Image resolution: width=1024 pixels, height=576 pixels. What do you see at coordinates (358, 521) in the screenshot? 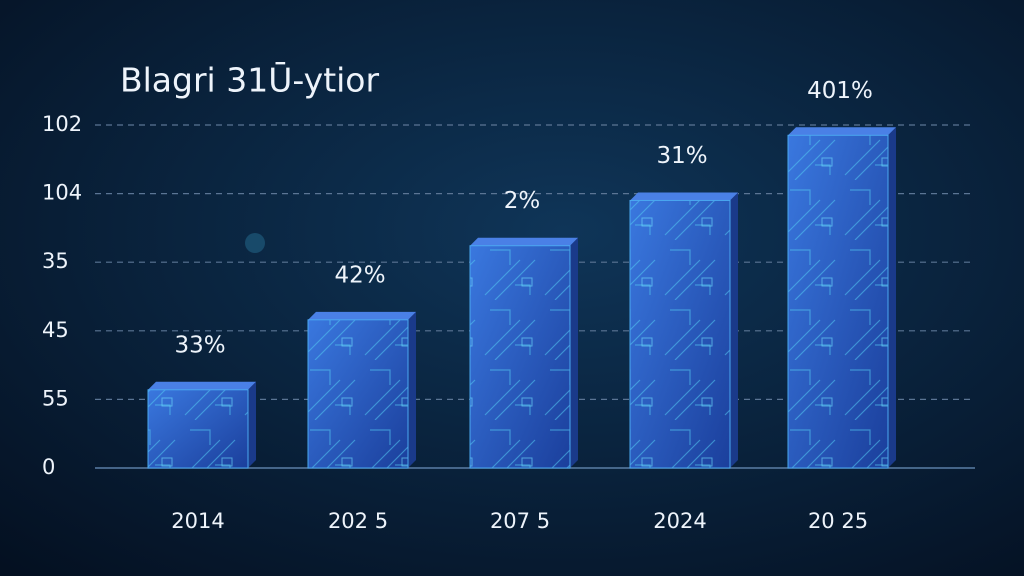
I see `x-tick-label: 202 5` at bounding box center [358, 521].